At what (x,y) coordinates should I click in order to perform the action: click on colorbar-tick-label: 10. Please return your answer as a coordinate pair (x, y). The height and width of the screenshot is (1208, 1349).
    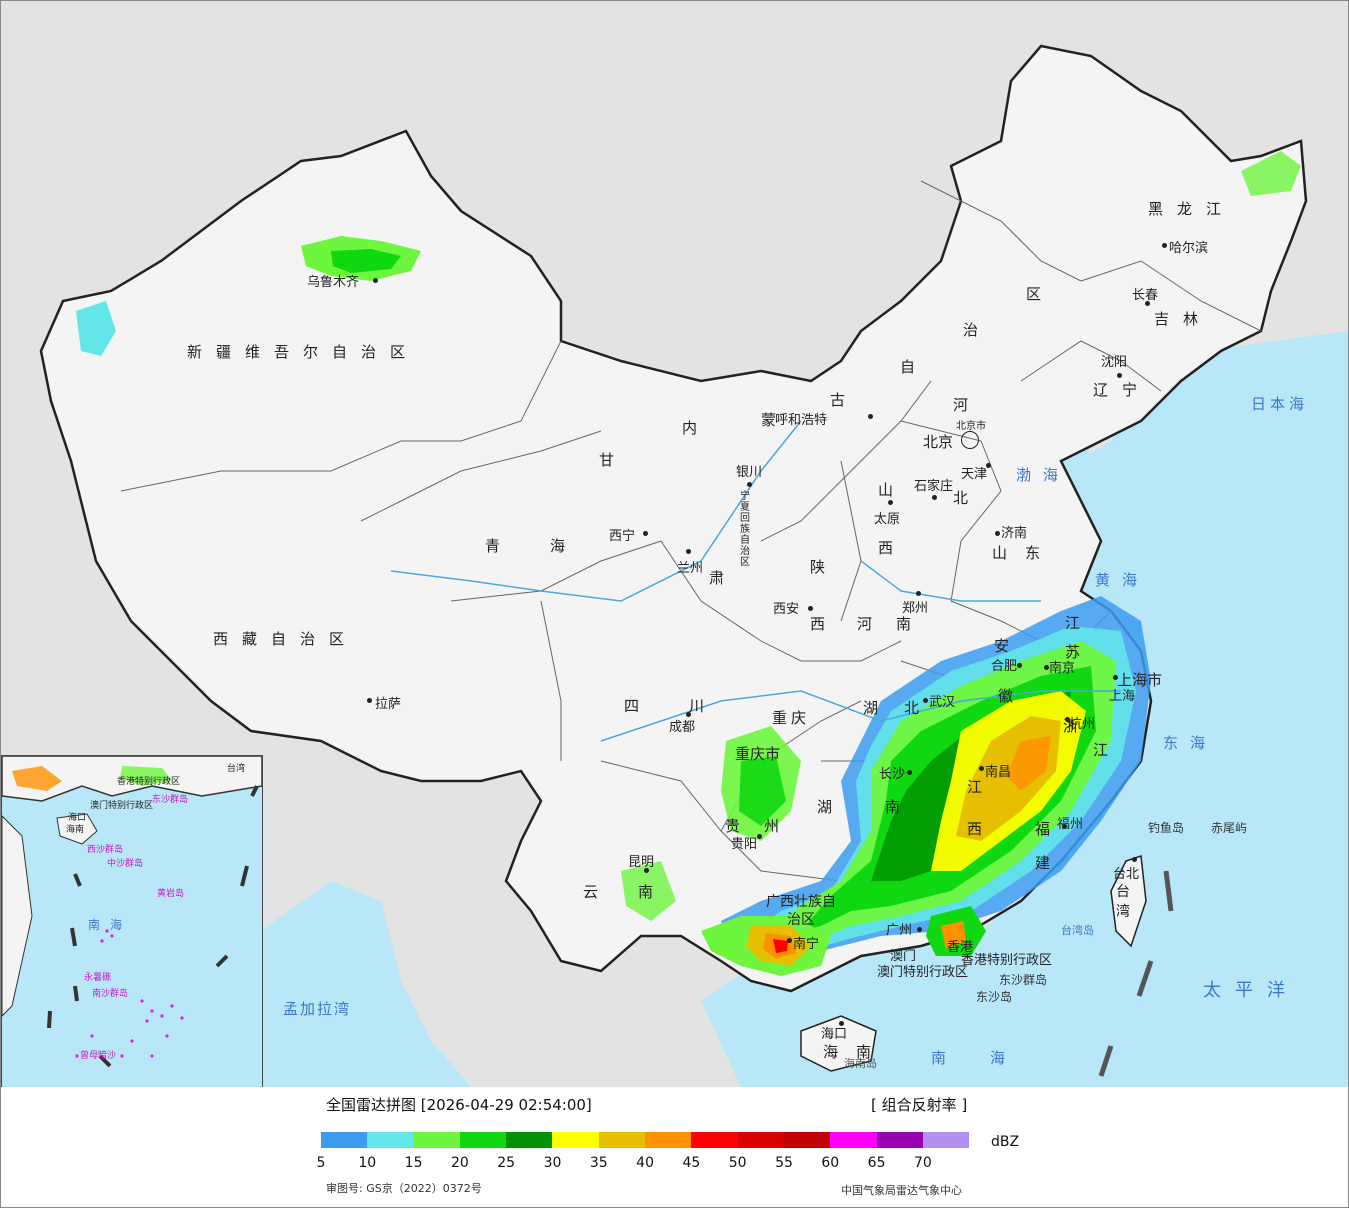
    Looking at the image, I should click on (367, 1163).